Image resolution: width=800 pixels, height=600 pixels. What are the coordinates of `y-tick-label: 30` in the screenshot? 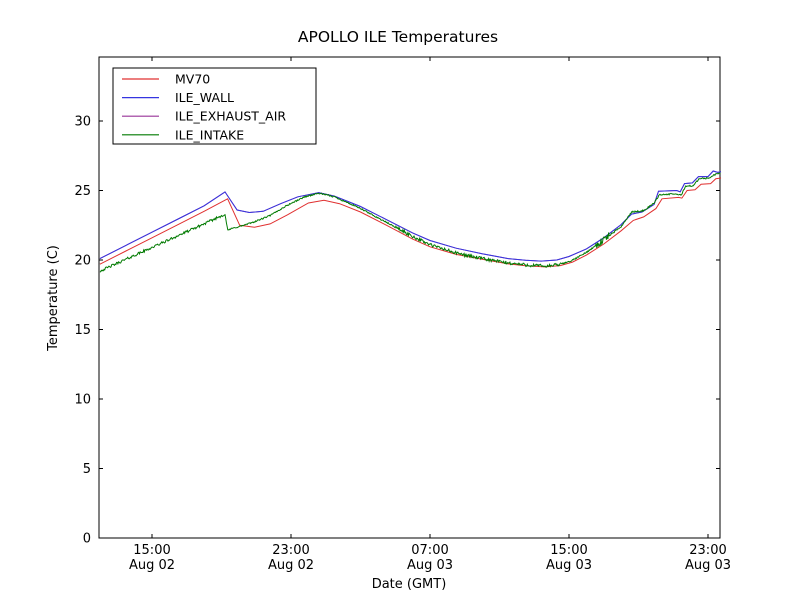 It's located at (82, 122).